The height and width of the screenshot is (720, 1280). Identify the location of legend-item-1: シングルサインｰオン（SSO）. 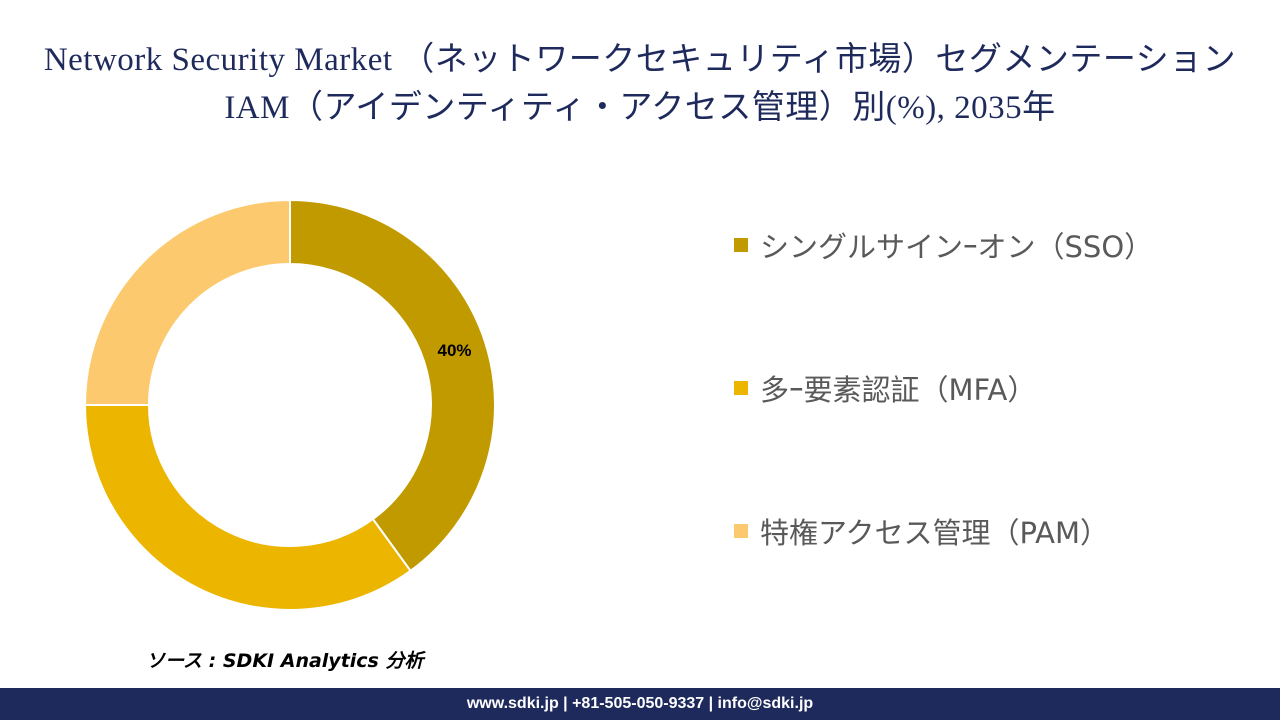
(943, 245).